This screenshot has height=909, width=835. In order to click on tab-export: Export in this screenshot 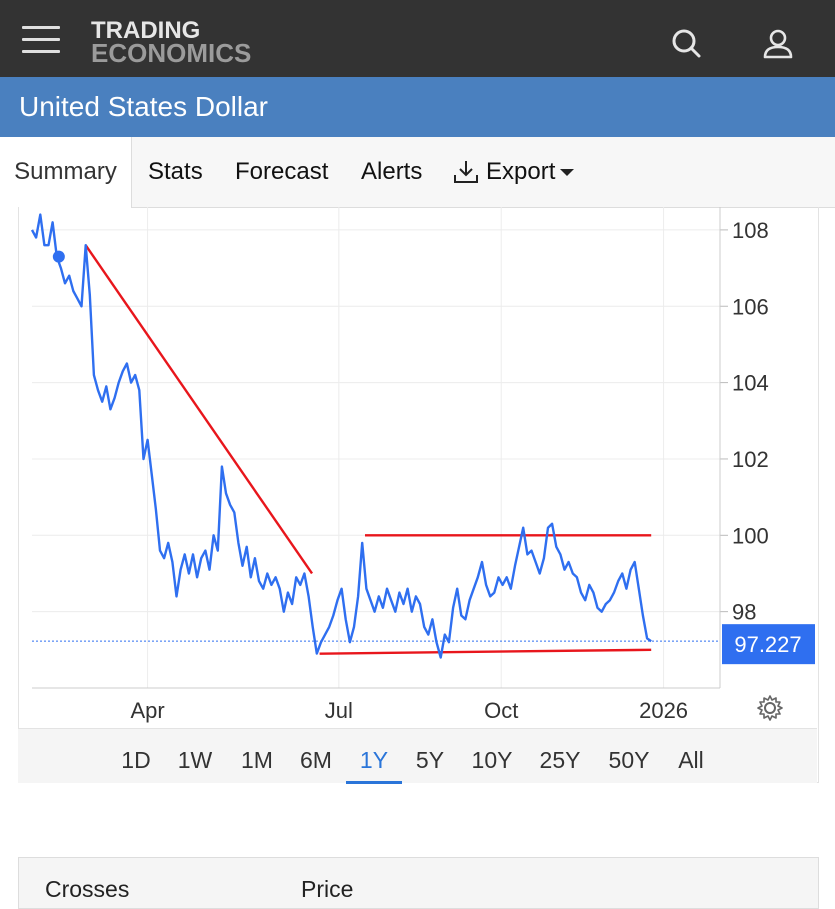, I will do `click(513, 172)`.